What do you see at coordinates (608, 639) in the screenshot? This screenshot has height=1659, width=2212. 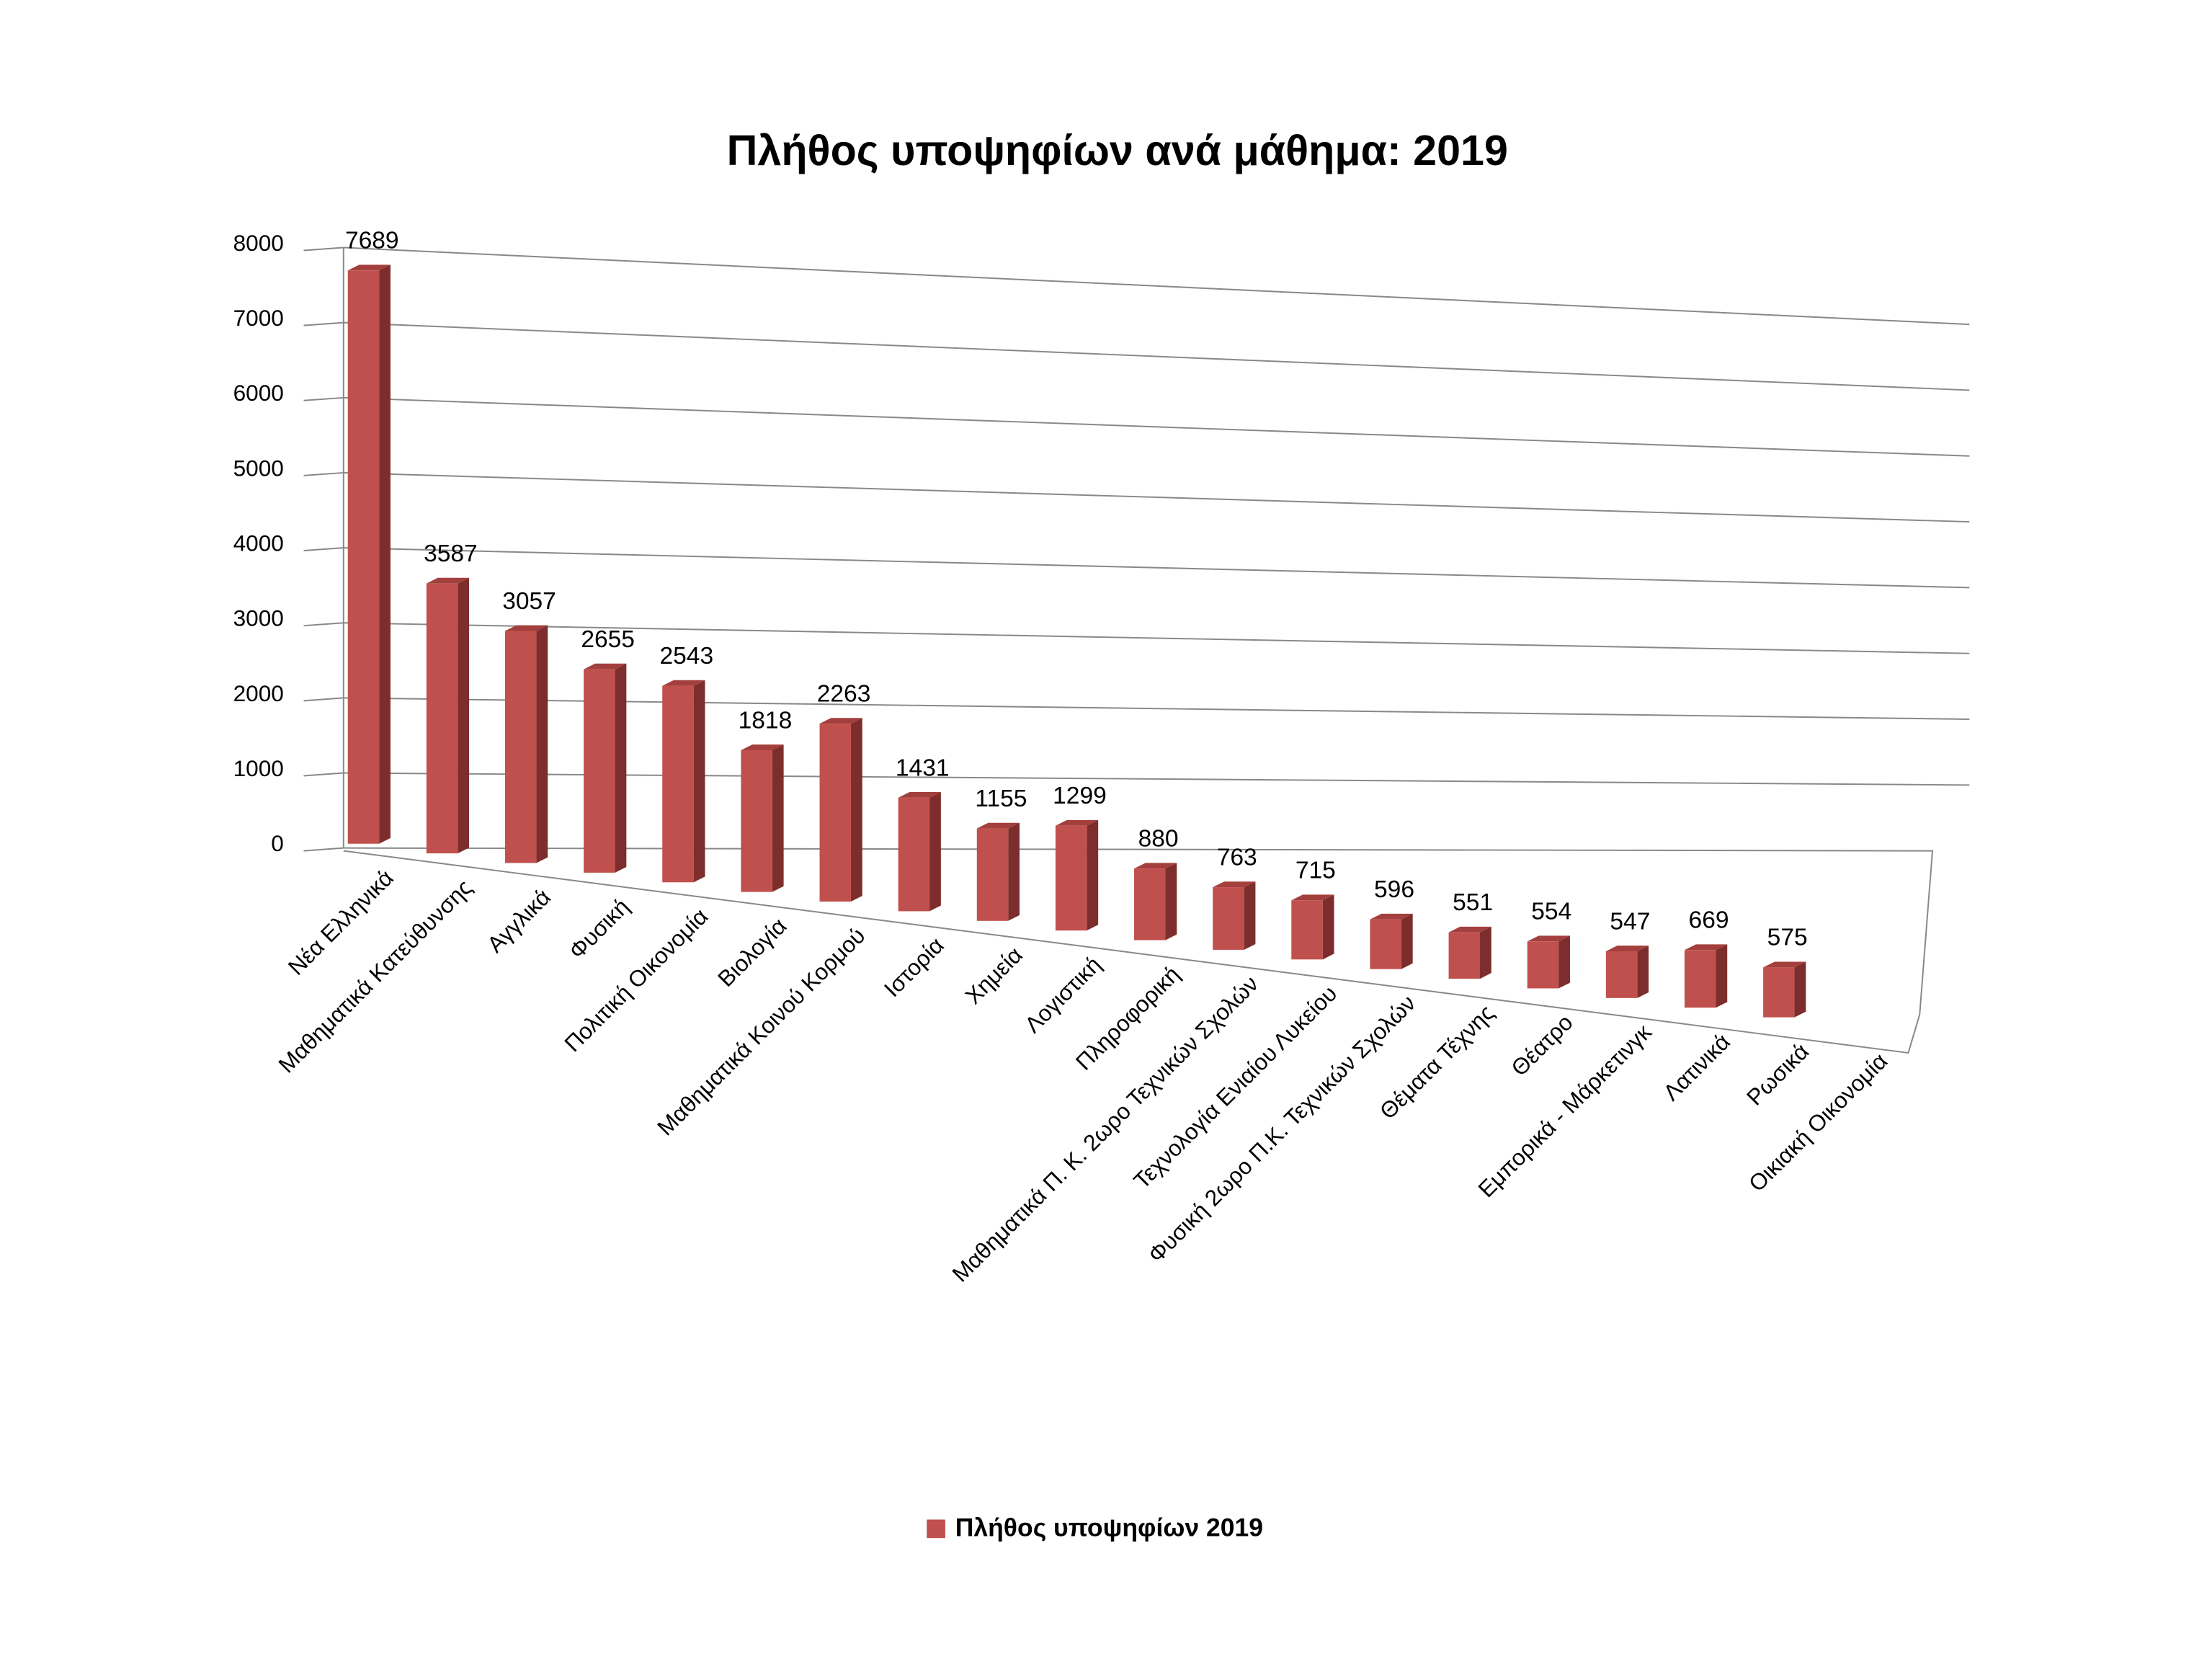 I see `value-label: 2655` at bounding box center [608, 639].